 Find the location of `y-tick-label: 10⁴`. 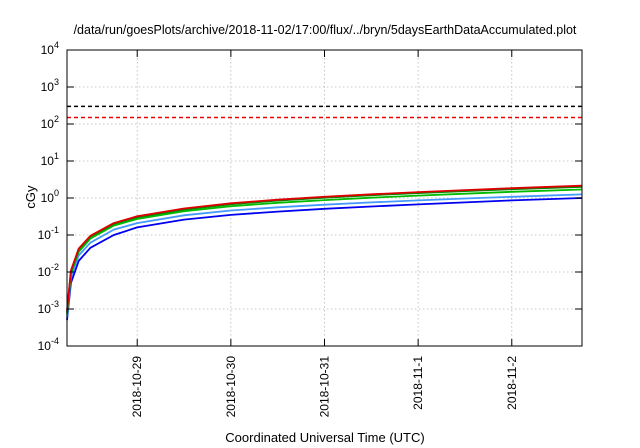

y-tick-label: 10⁴ is located at coordinates (50, 48).